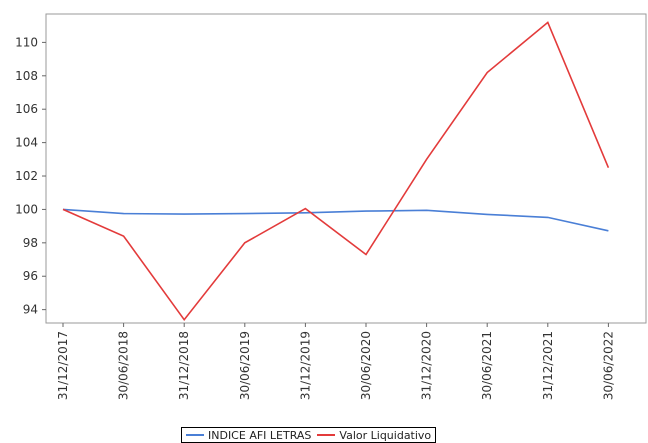 The image size is (648, 443). I want to click on x-tick-label: 31/12/2018, so click(184, 365).